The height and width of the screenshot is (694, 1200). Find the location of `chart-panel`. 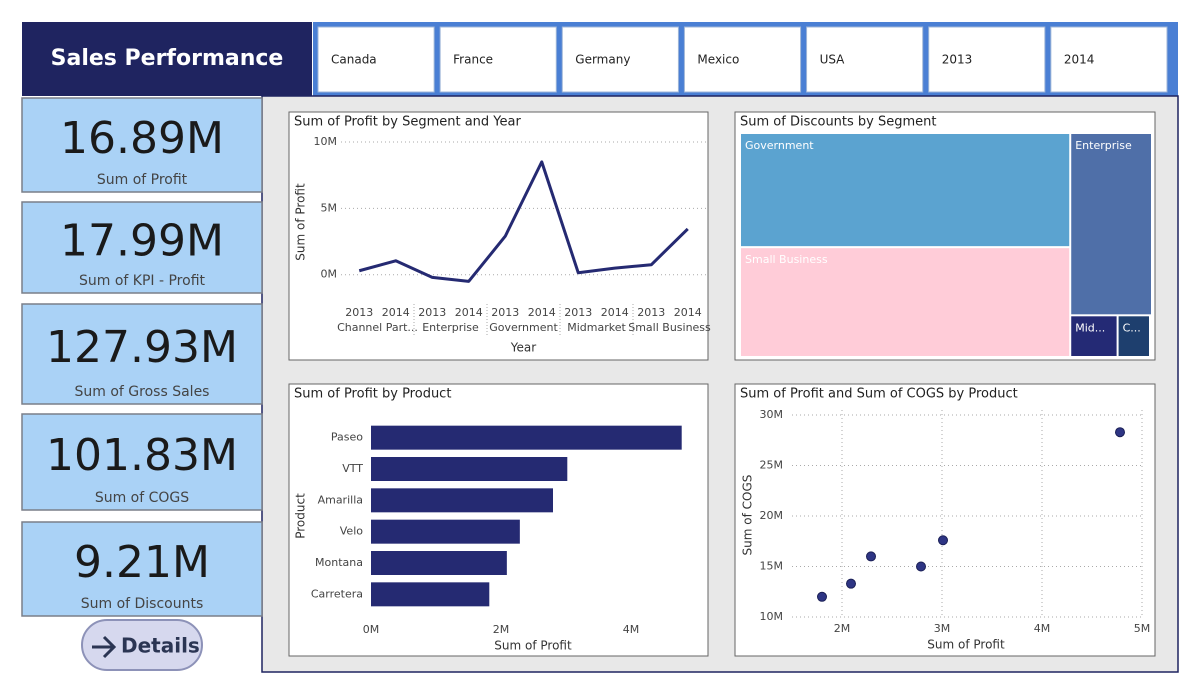

chart-panel is located at coordinates (945, 520).